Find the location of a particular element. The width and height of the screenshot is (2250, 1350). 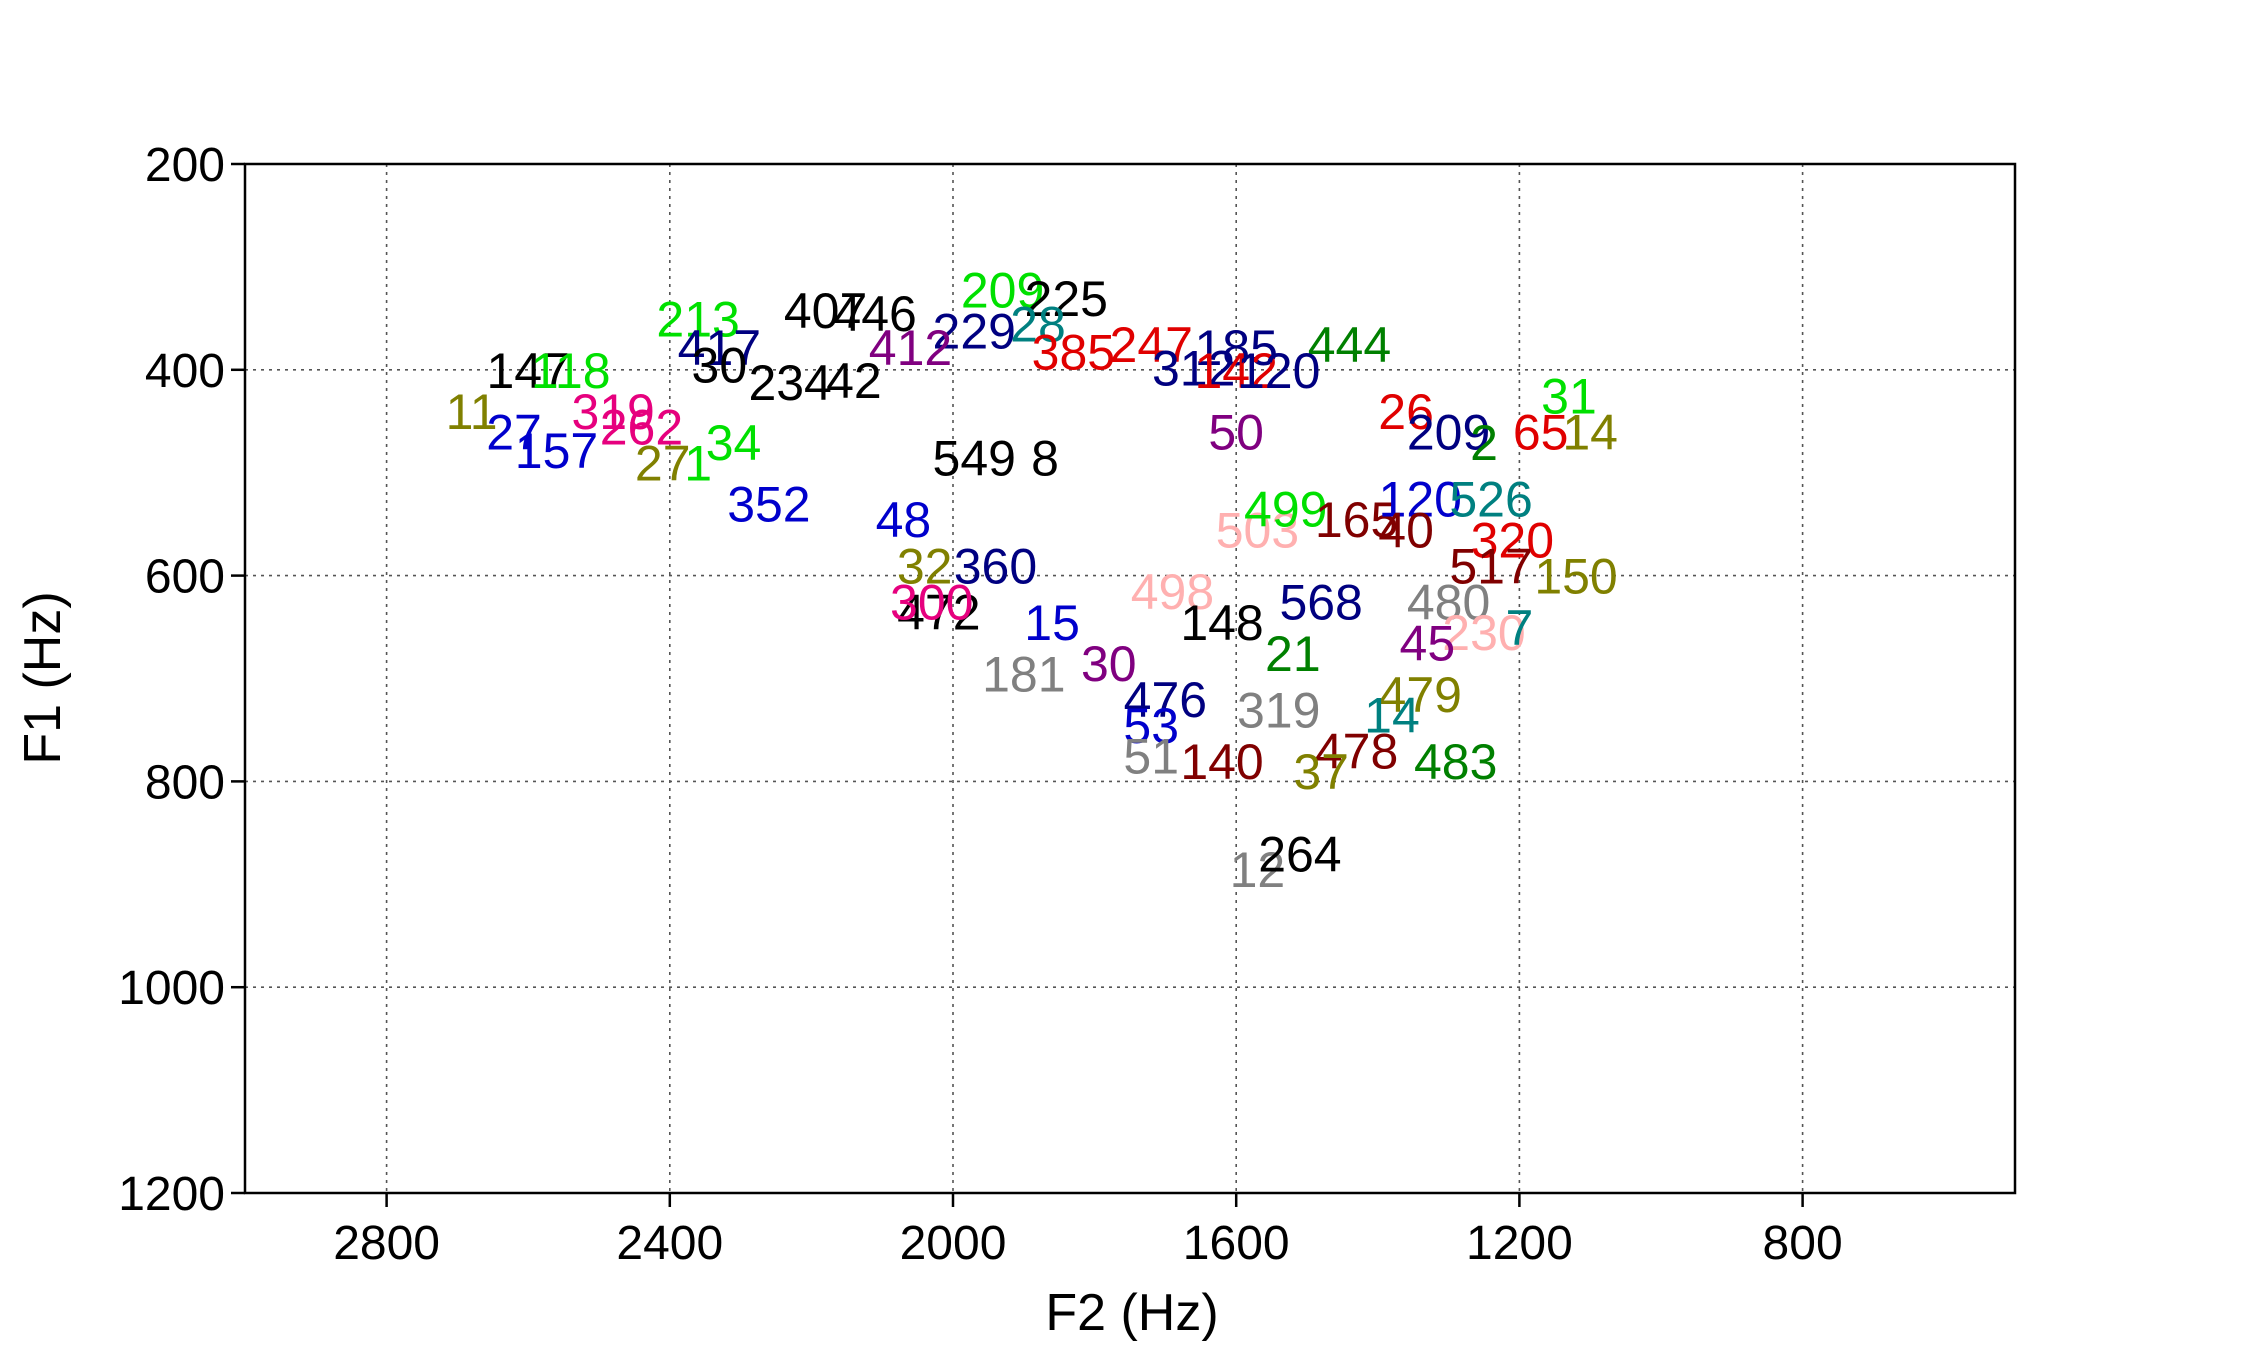

data-point-label: 472 is located at coordinates (938, 613).